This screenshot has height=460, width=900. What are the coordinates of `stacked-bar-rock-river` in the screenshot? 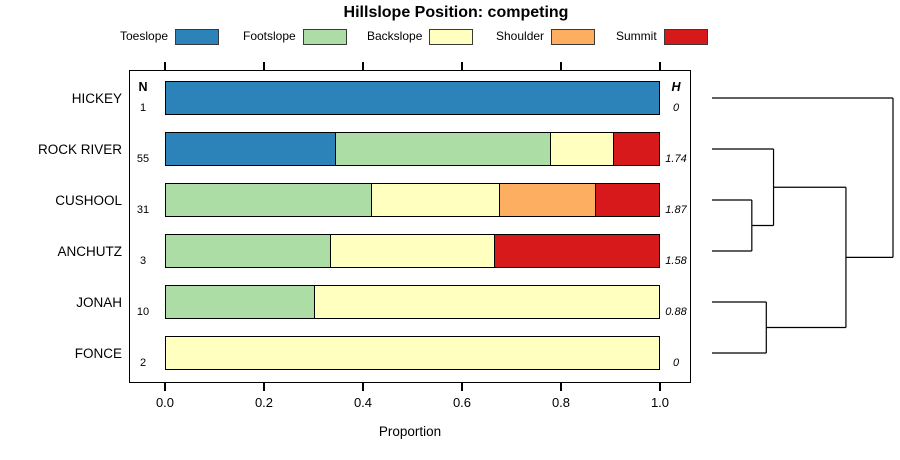 It's located at (412, 149).